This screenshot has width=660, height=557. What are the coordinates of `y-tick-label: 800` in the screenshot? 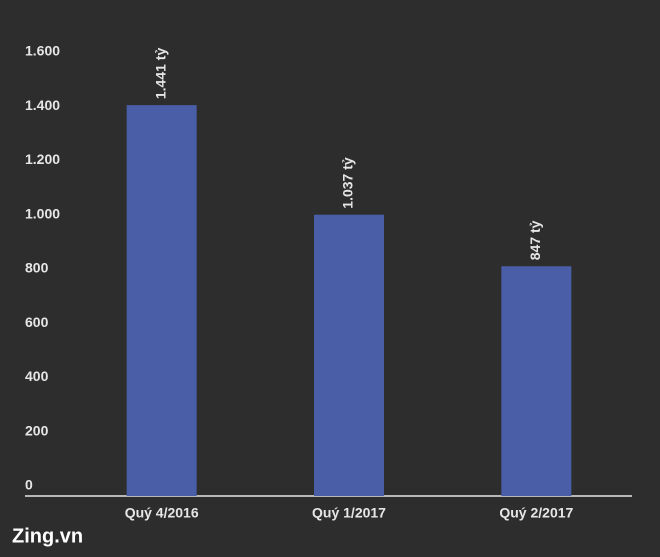 It's located at (37, 268).